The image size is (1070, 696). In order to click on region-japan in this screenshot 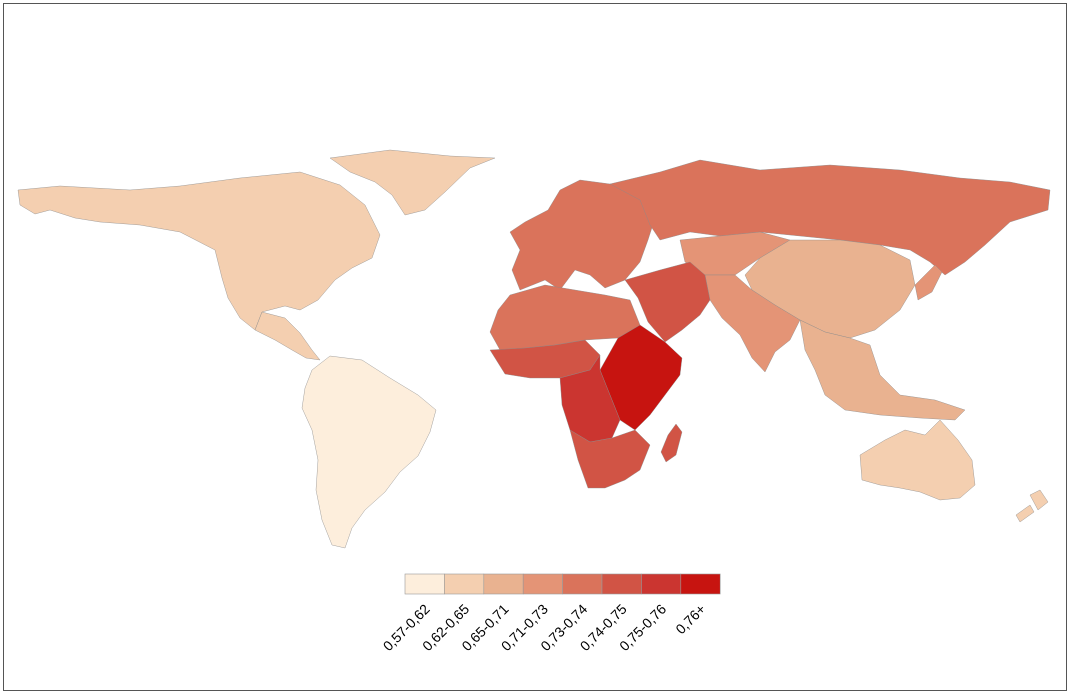, I will do `click(928, 282)`.